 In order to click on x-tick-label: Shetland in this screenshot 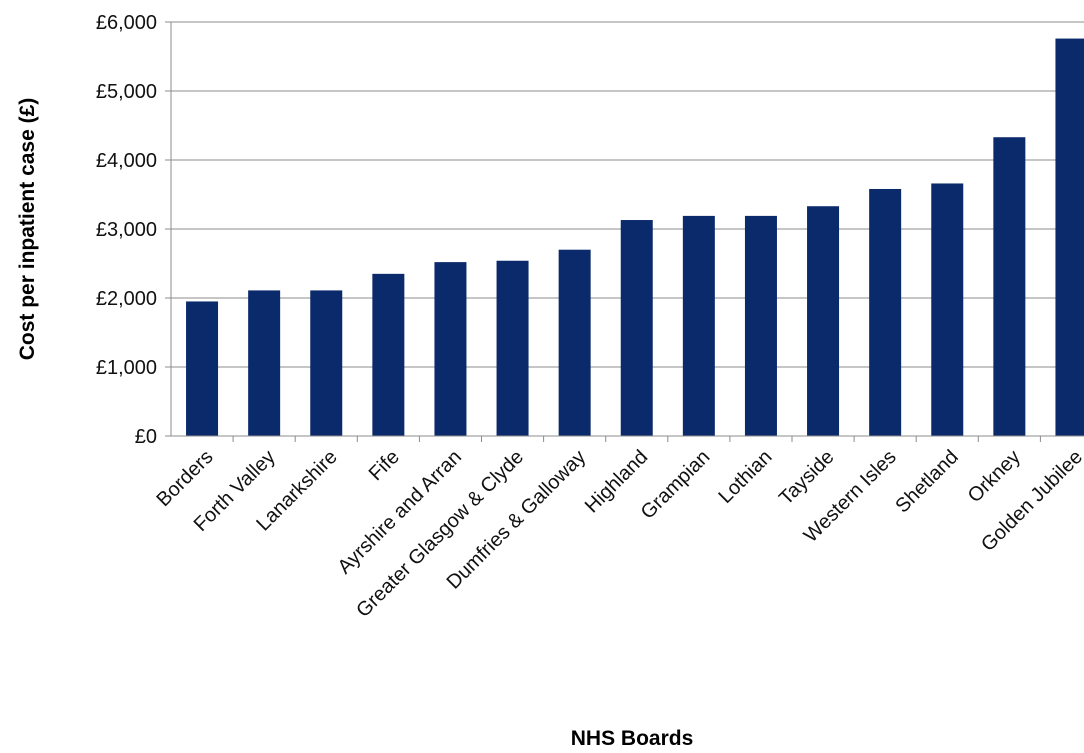, I will do `click(926, 481)`.